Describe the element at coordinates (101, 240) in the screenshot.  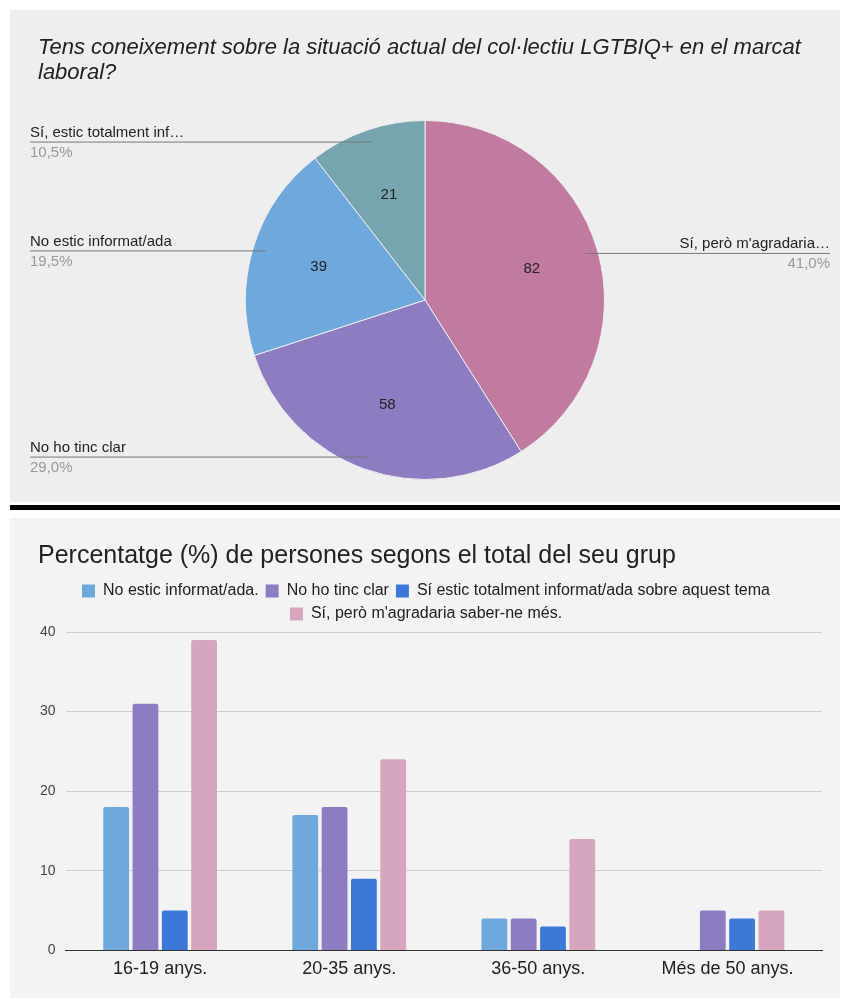
I see `slice-label: No estic informat/ada` at that location.